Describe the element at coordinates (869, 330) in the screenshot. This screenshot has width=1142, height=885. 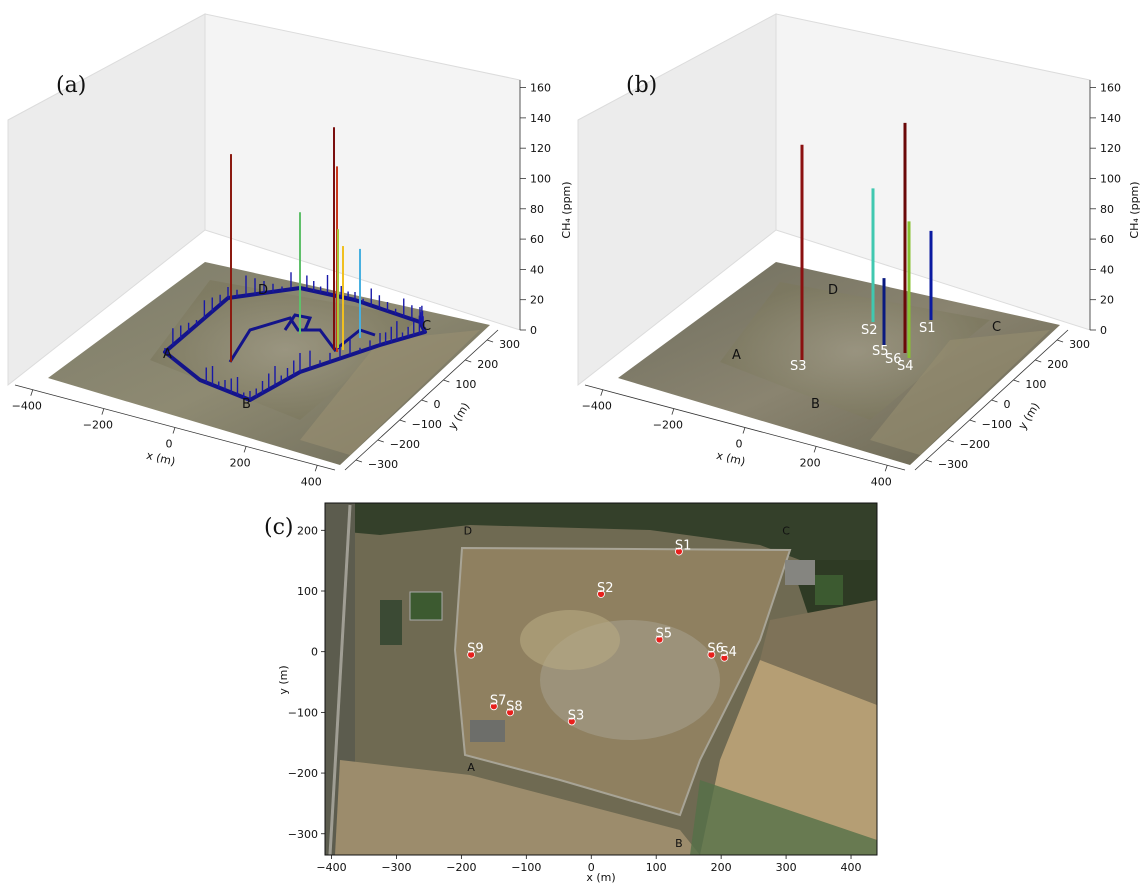
I see `panel-b-site-label: S2` at that location.